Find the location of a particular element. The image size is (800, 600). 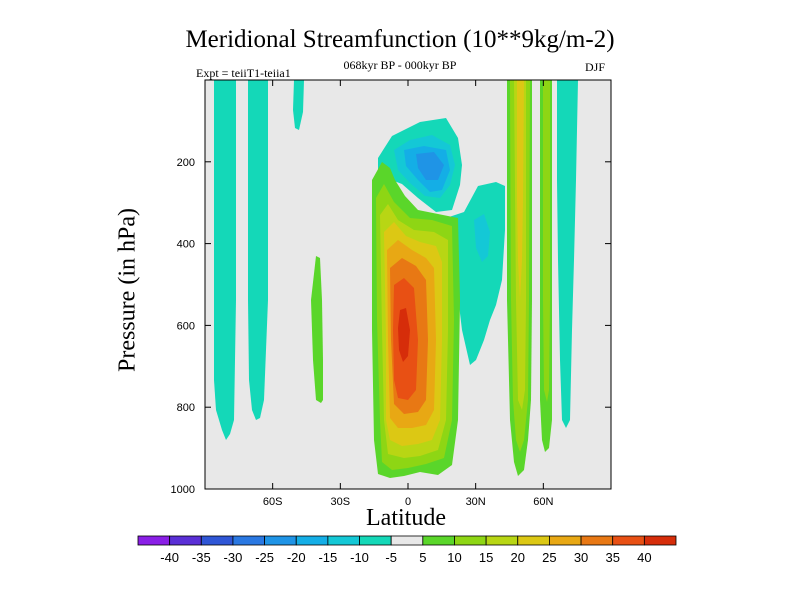

x-tick-label: 0 is located at coordinates (408, 502).